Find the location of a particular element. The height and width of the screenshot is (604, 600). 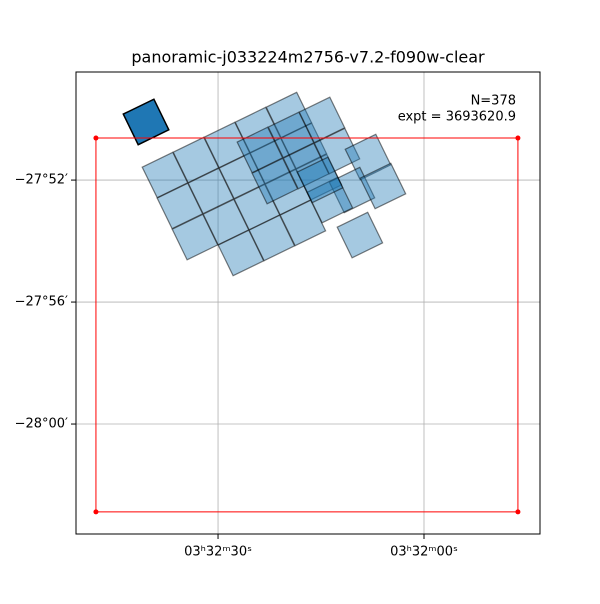

y-tick-label: −28°00′ is located at coordinates (41, 424).